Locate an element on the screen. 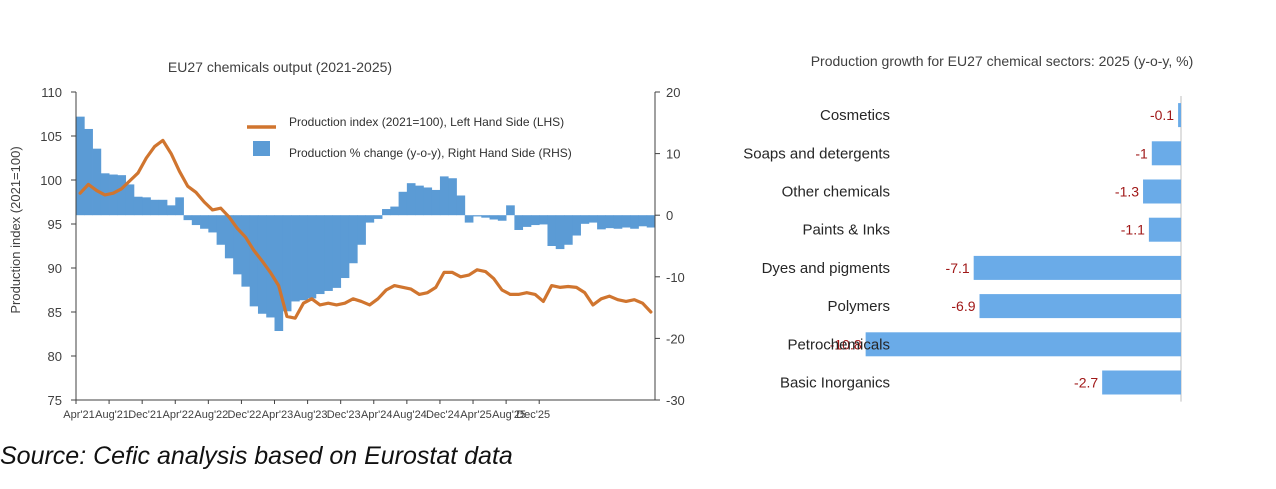  x-tick-label: Apr'24 is located at coordinates (376, 415).